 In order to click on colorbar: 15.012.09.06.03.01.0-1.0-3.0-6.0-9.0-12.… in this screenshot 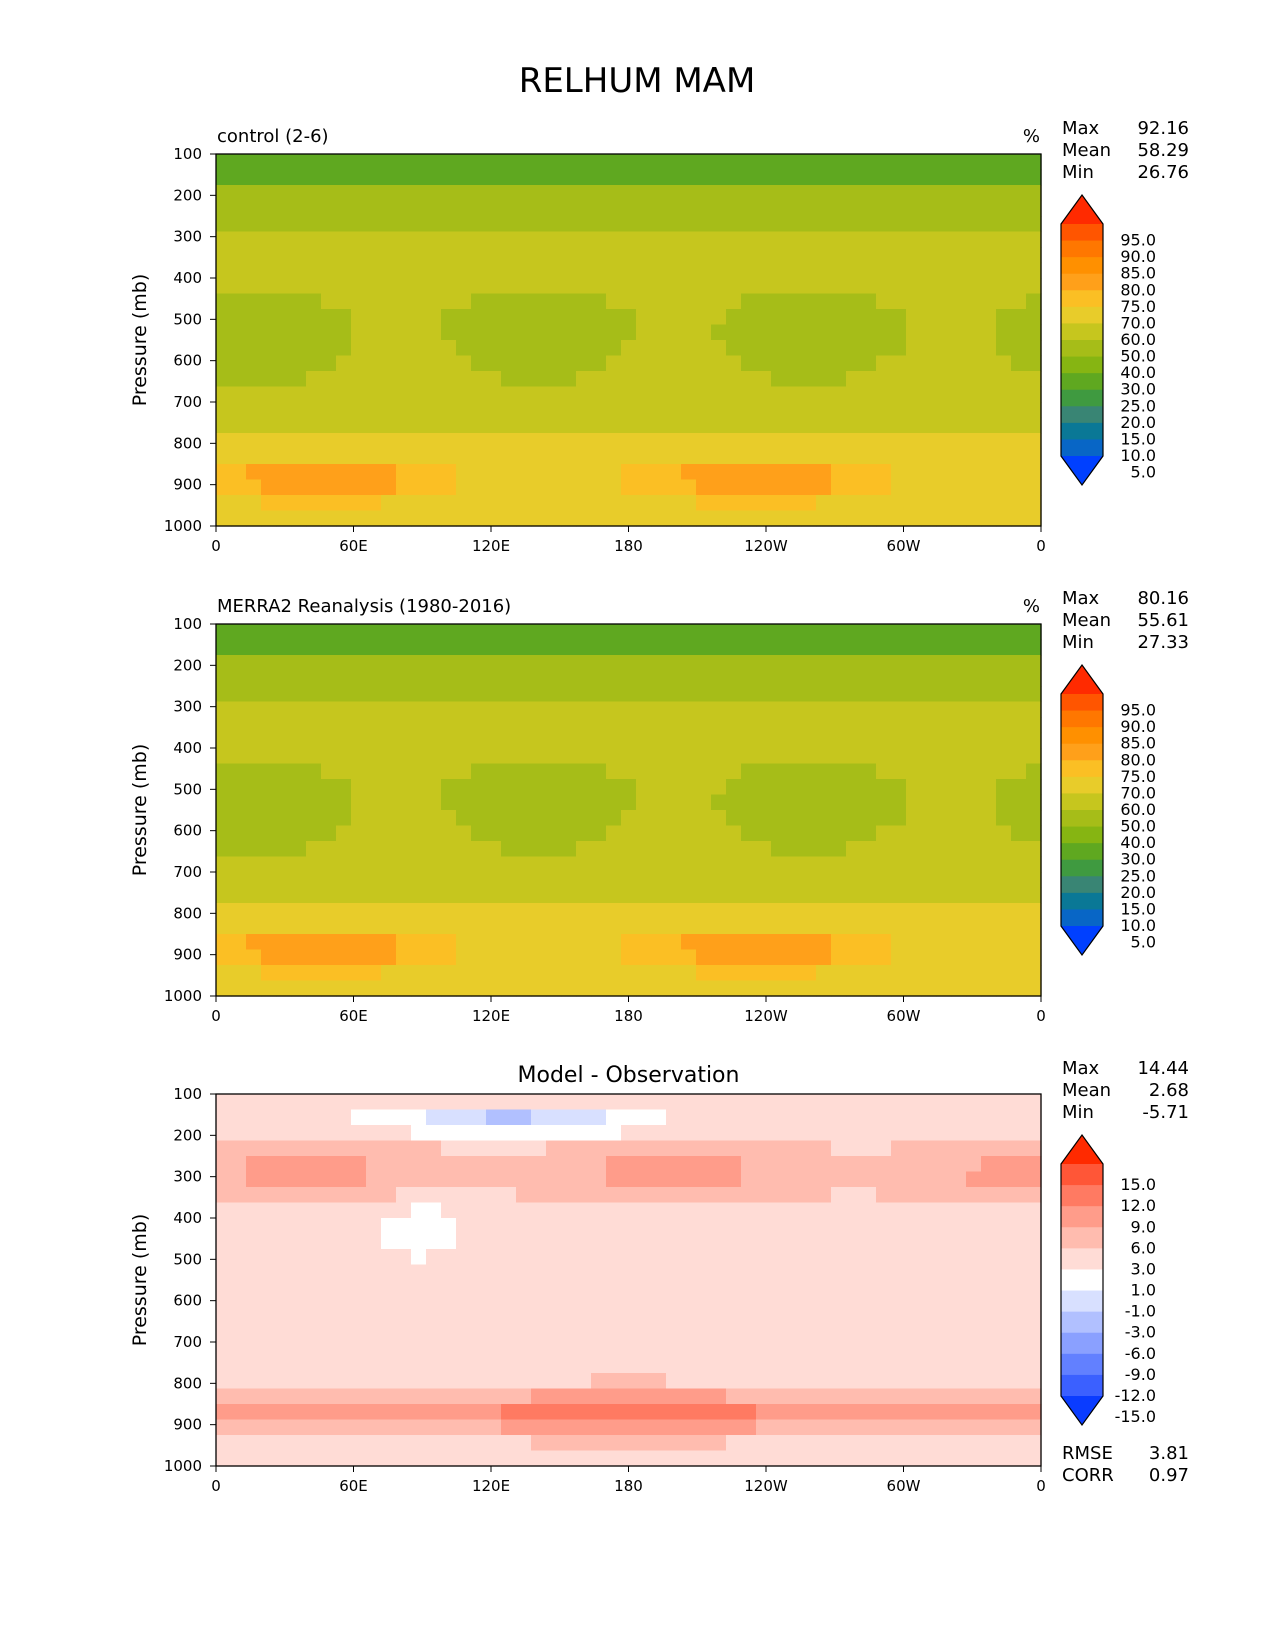, I will do `click(1108, 1279)`.